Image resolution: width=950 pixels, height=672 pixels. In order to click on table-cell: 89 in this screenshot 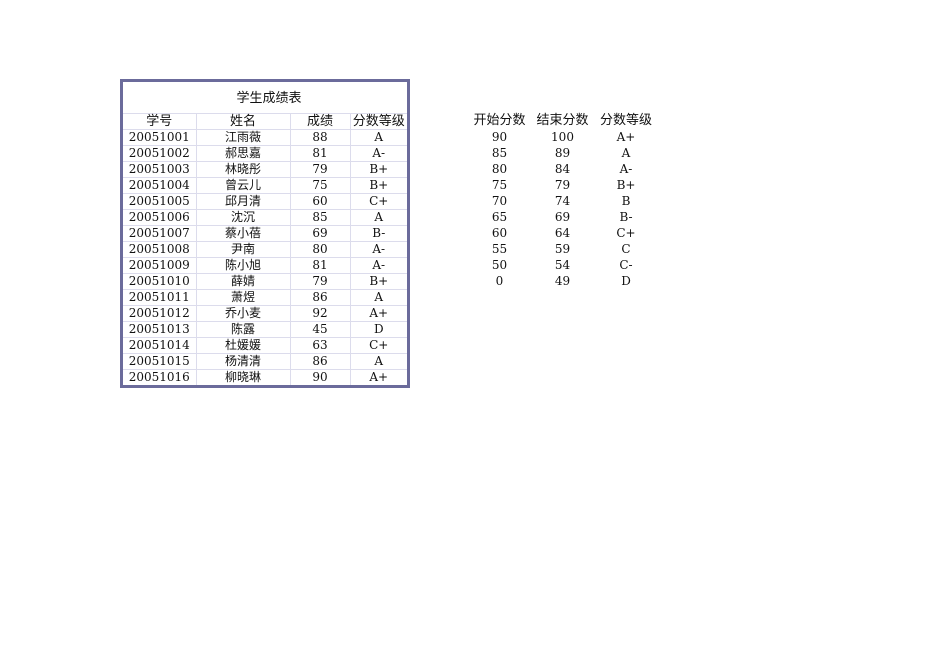, I will do `click(562, 153)`.